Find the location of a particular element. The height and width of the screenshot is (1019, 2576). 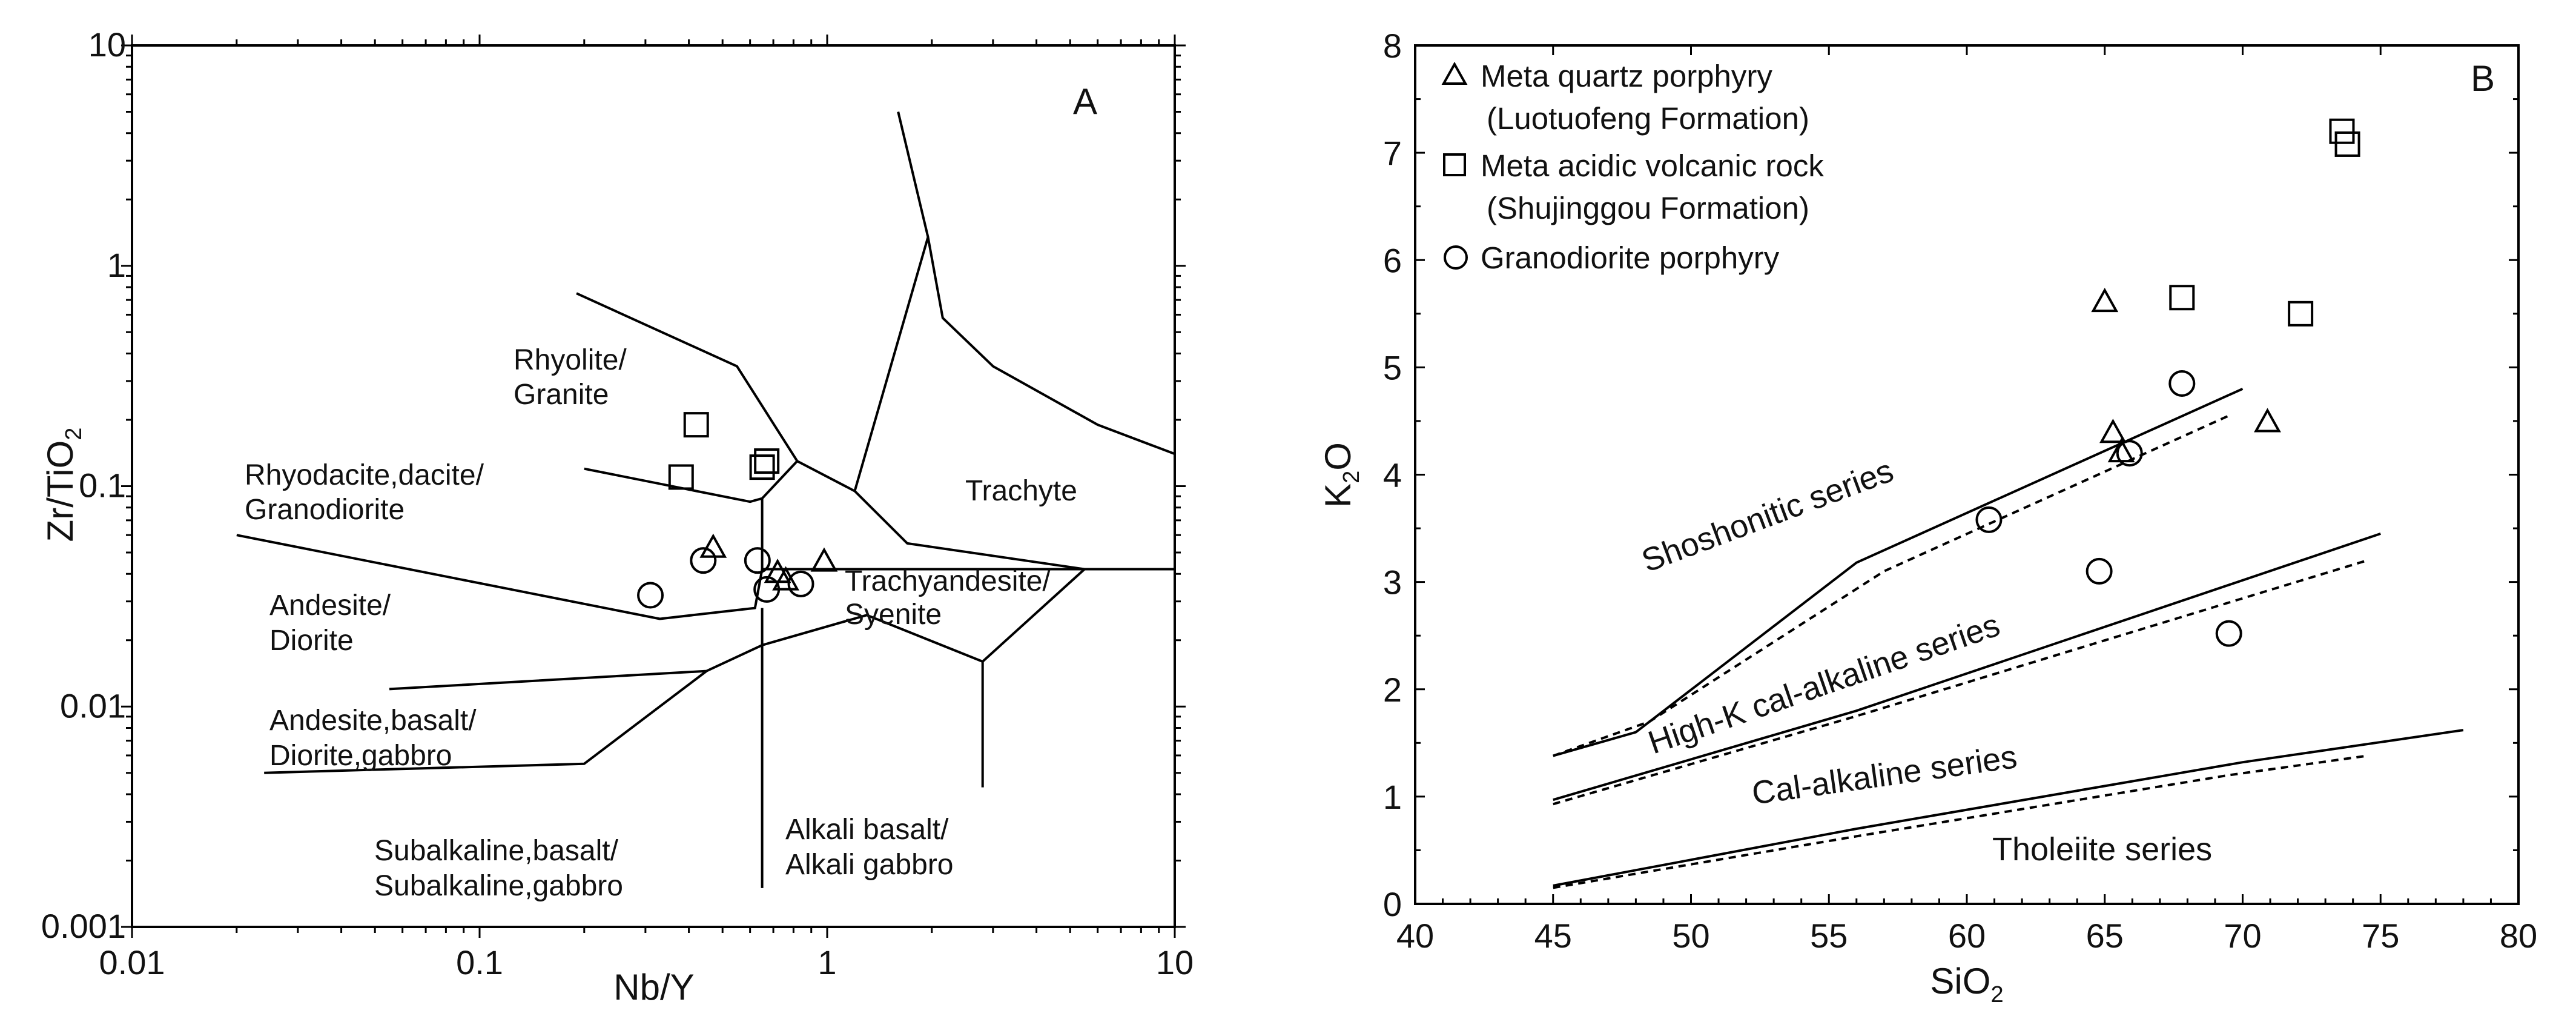

panel-b-y-tick-label: 0 is located at coordinates (1392, 904).